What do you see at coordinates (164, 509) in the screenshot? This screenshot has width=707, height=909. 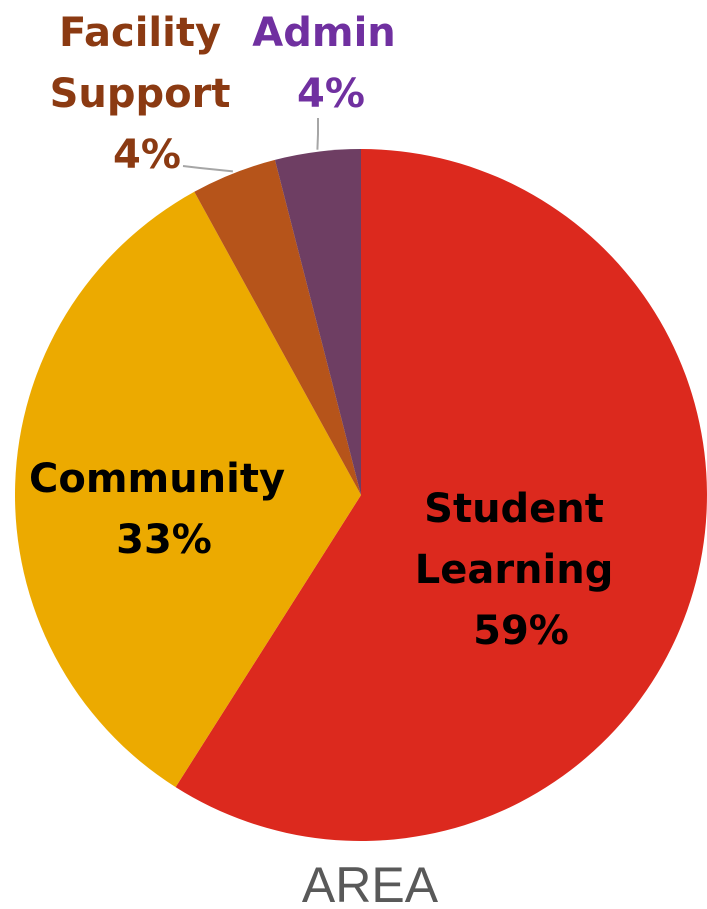 I see `slice-label-community: Community 33%` at bounding box center [164, 509].